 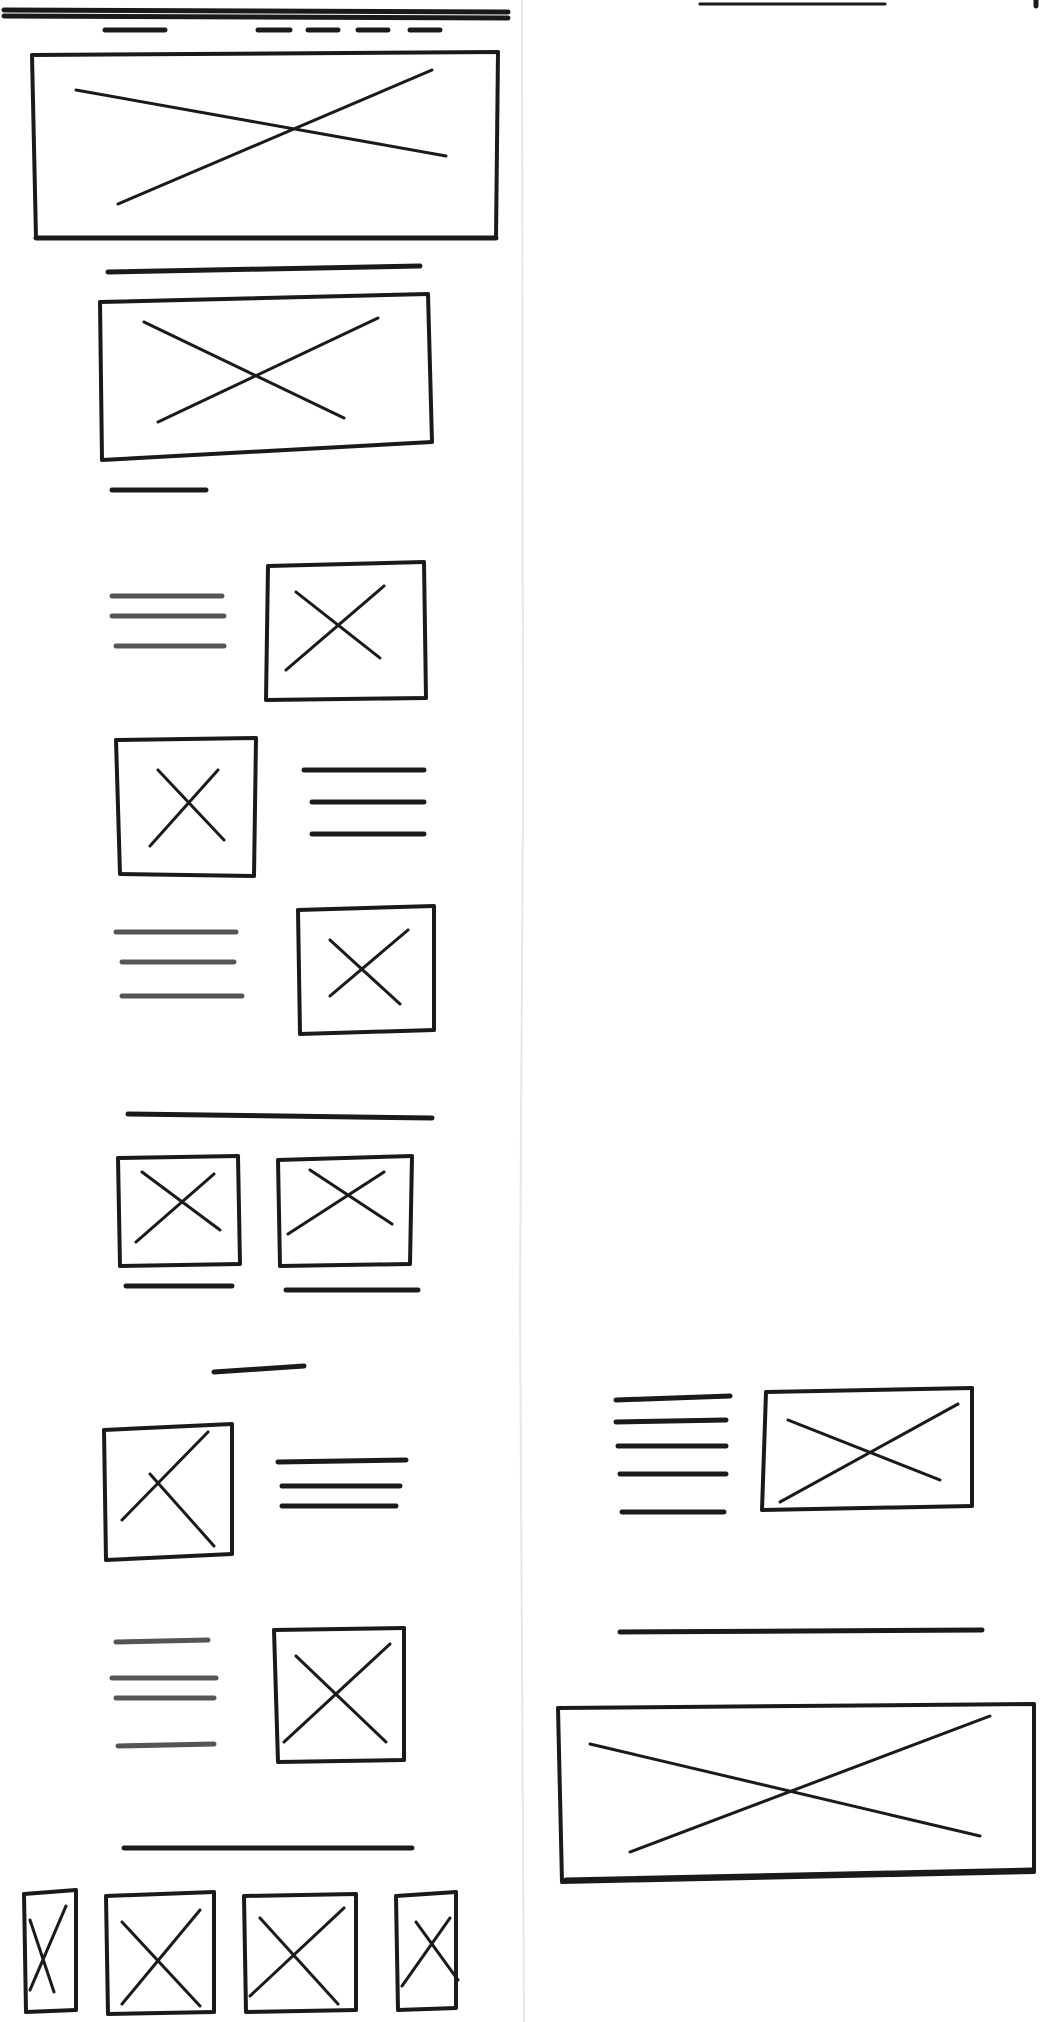 I want to click on column-divider, so click(x=521, y=1011).